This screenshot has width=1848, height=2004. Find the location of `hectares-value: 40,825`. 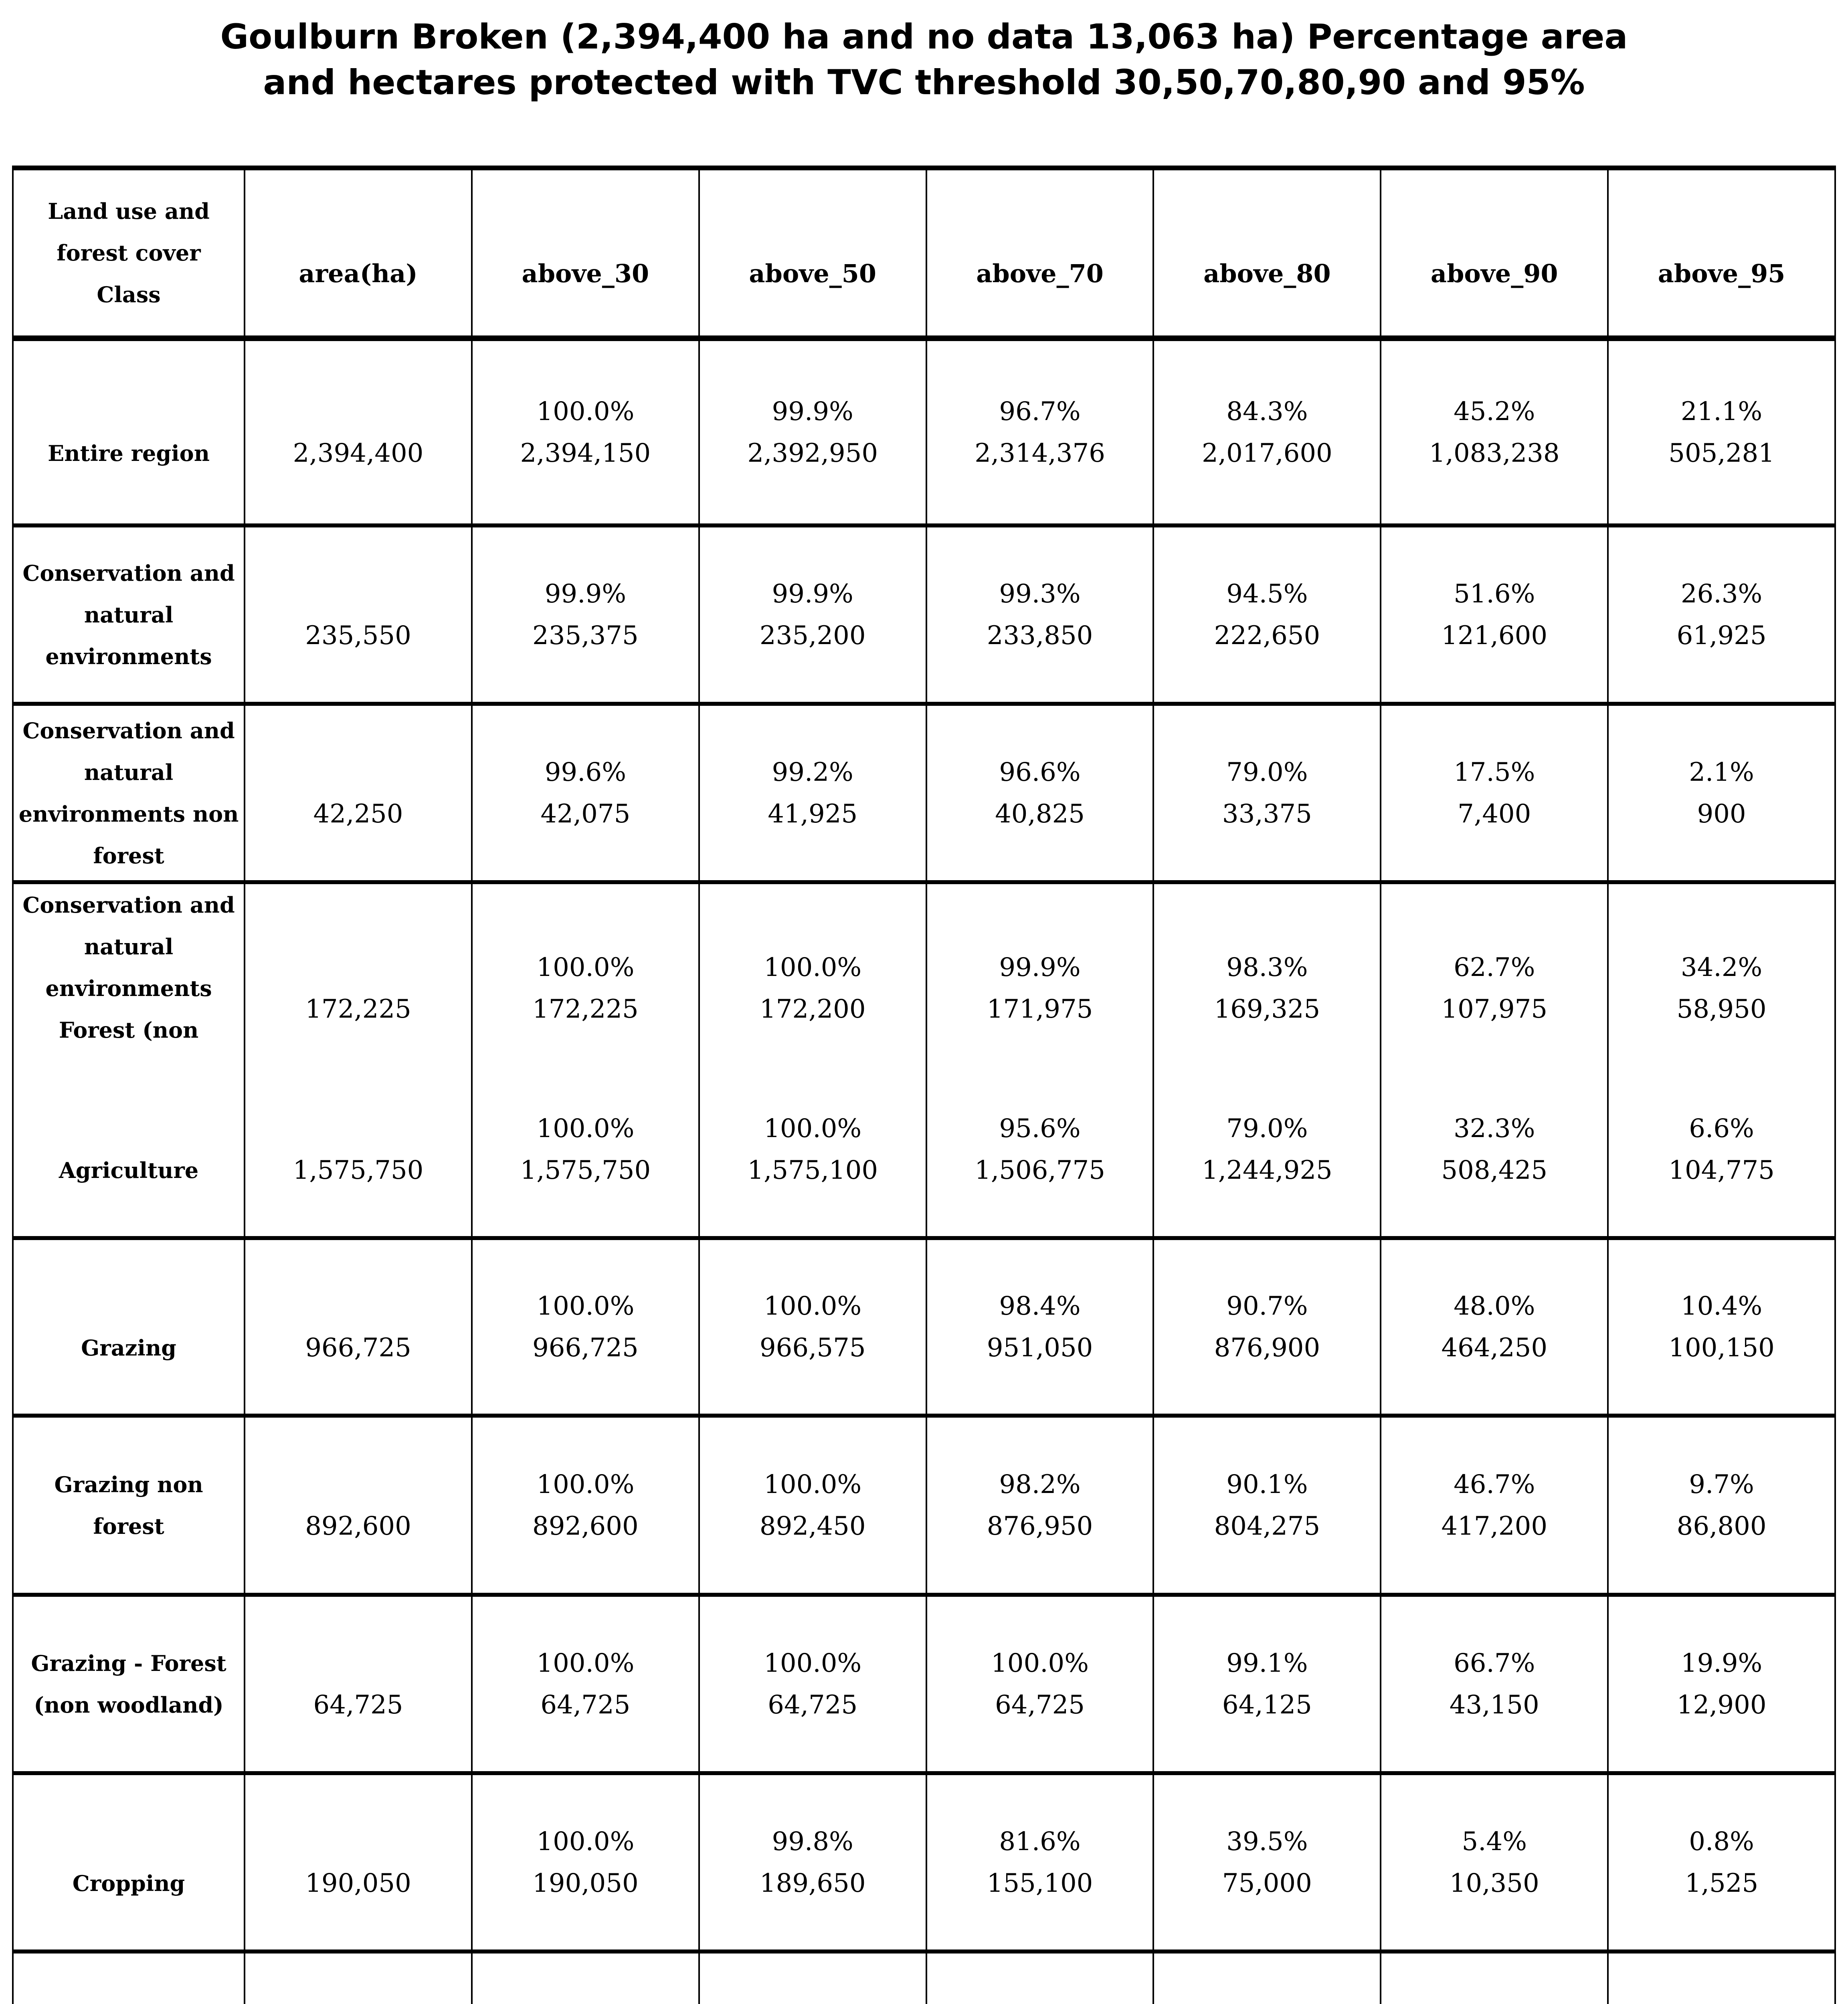

hectares-value: 40,825 is located at coordinates (1040, 814).